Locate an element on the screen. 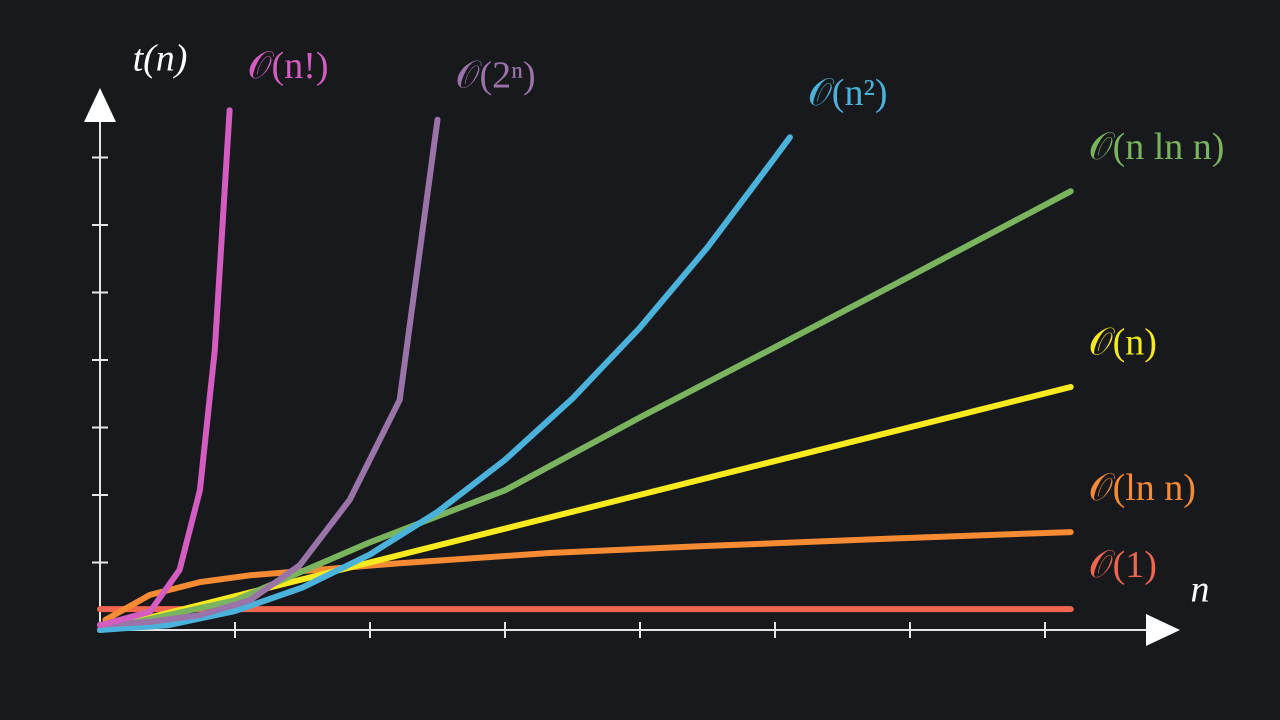 The image size is (1280, 720). series-label: 𝒪(n) is located at coordinates (1123, 343).